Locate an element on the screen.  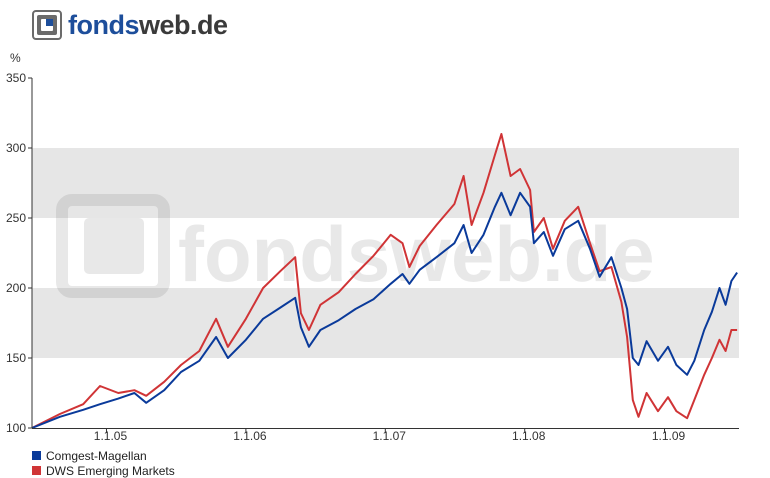
y-tick-label: 350 is located at coordinates (16, 78).